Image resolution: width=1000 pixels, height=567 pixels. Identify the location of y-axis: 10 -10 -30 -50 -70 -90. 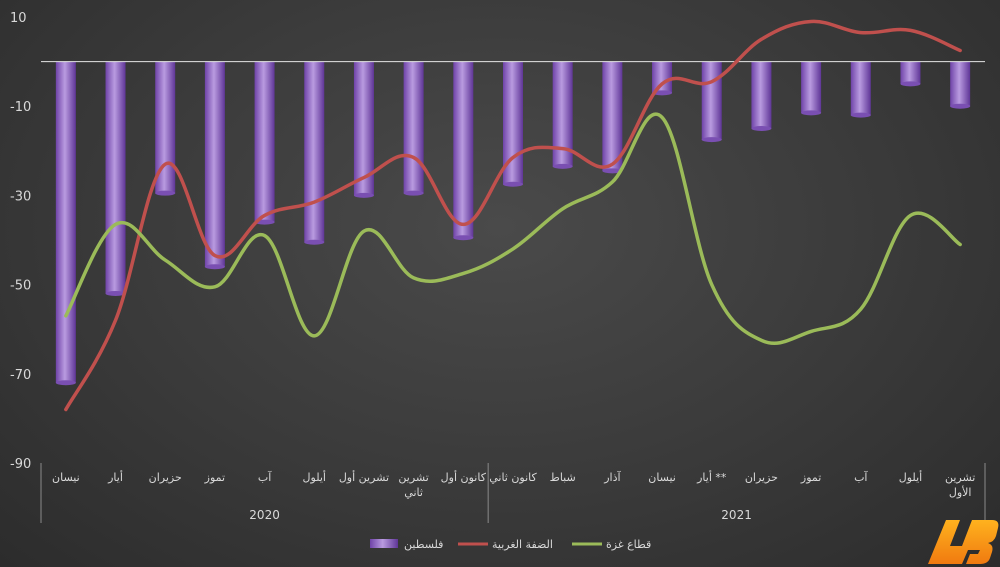
(20, 241).